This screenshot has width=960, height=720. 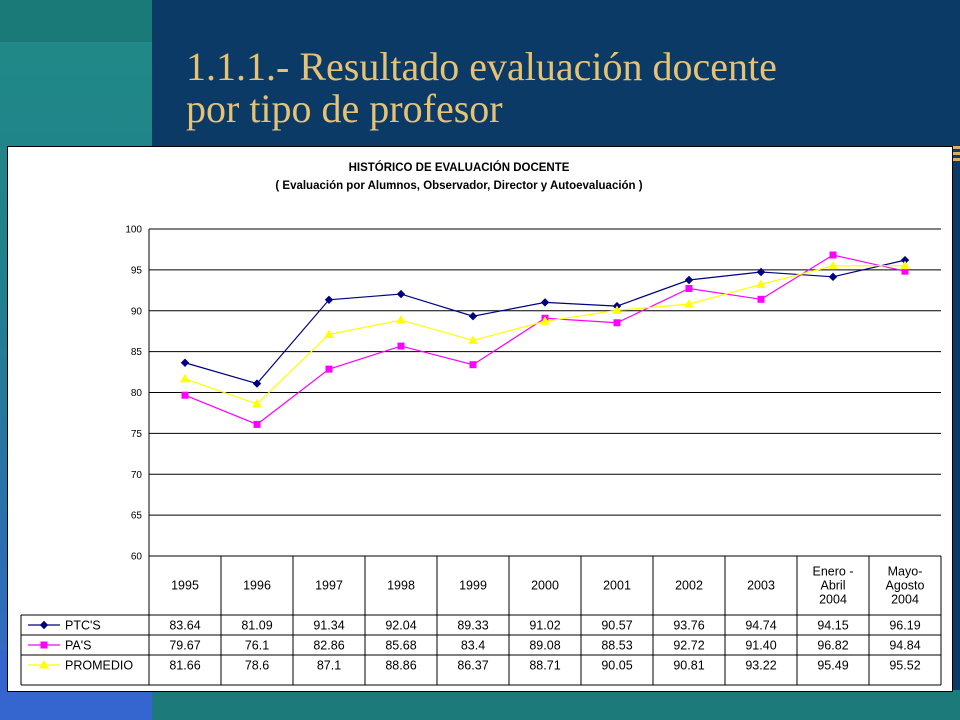 What do you see at coordinates (544, 626) in the screenshot?
I see `data-label: 91.02` at bounding box center [544, 626].